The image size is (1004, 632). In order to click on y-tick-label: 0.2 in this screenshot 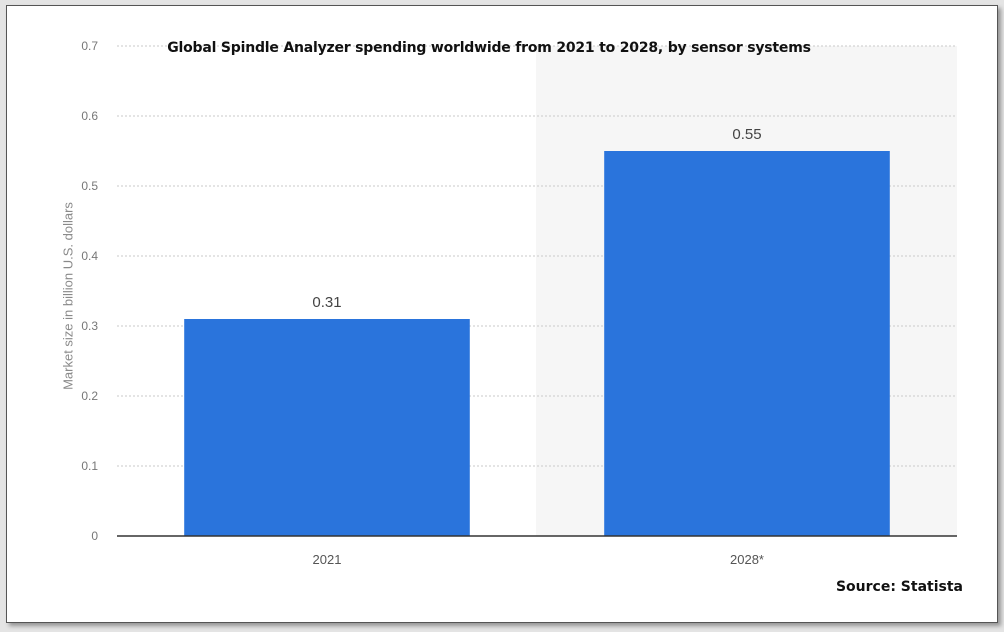, I will do `click(89, 396)`.